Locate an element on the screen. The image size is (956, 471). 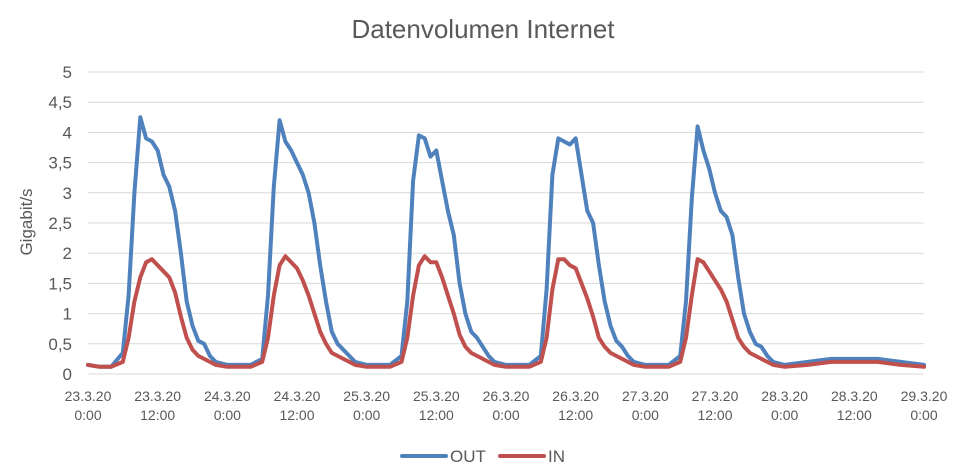
y-tick-label: 2,5 is located at coordinates (60, 223).